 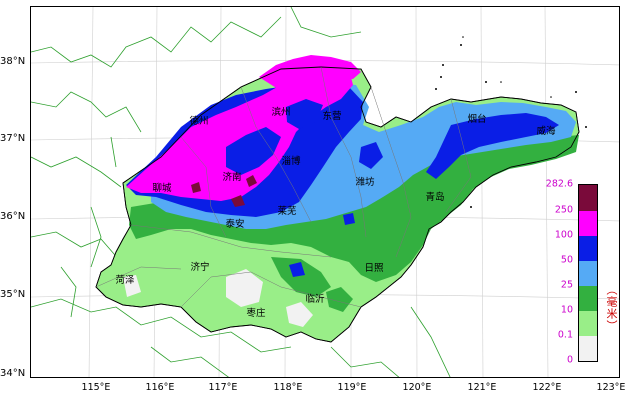 What do you see at coordinates (563, 210) in the screenshot?
I see `legend-label-250: 250` at bounding box center [563, 210].